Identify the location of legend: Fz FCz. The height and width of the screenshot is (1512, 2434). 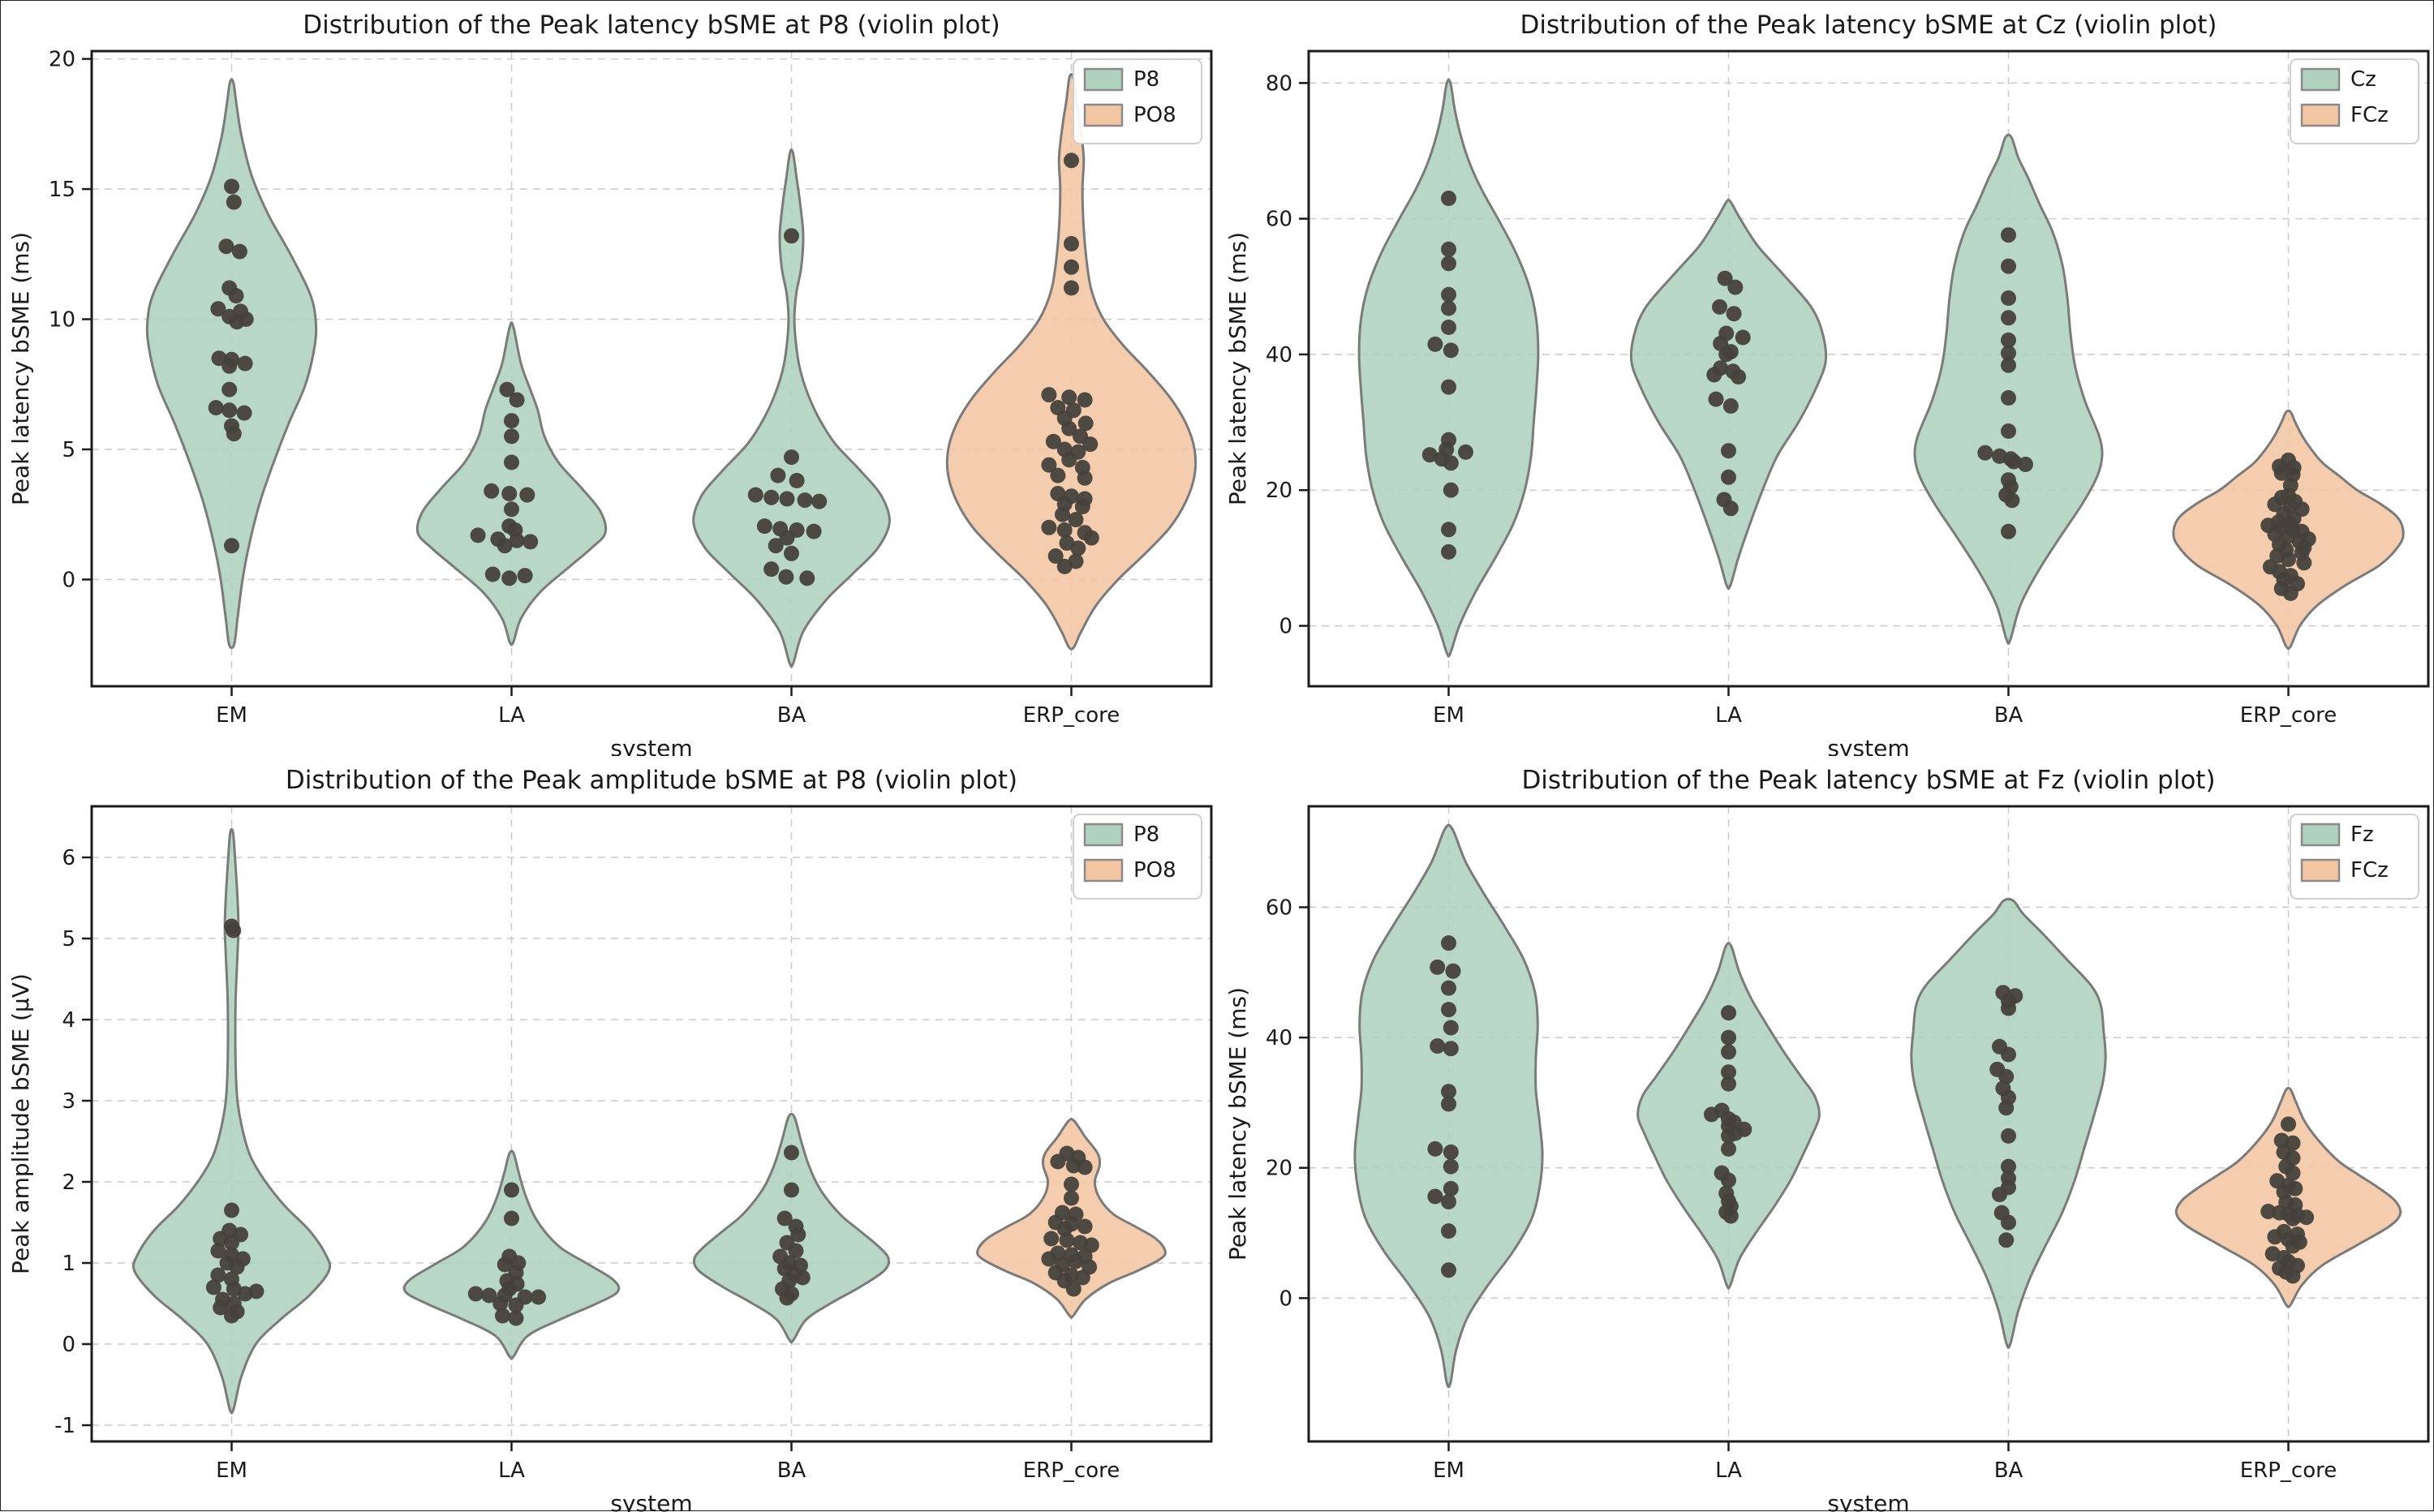
(2354, 857).